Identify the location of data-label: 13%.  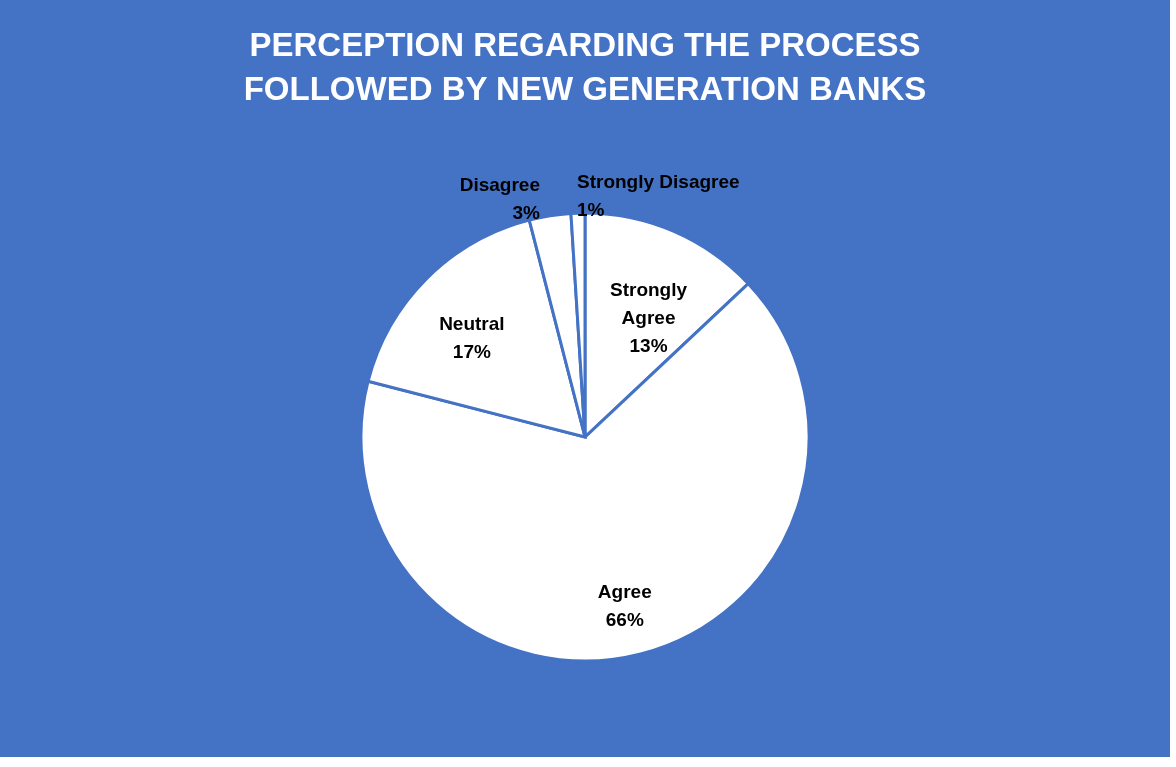
(648, 346).